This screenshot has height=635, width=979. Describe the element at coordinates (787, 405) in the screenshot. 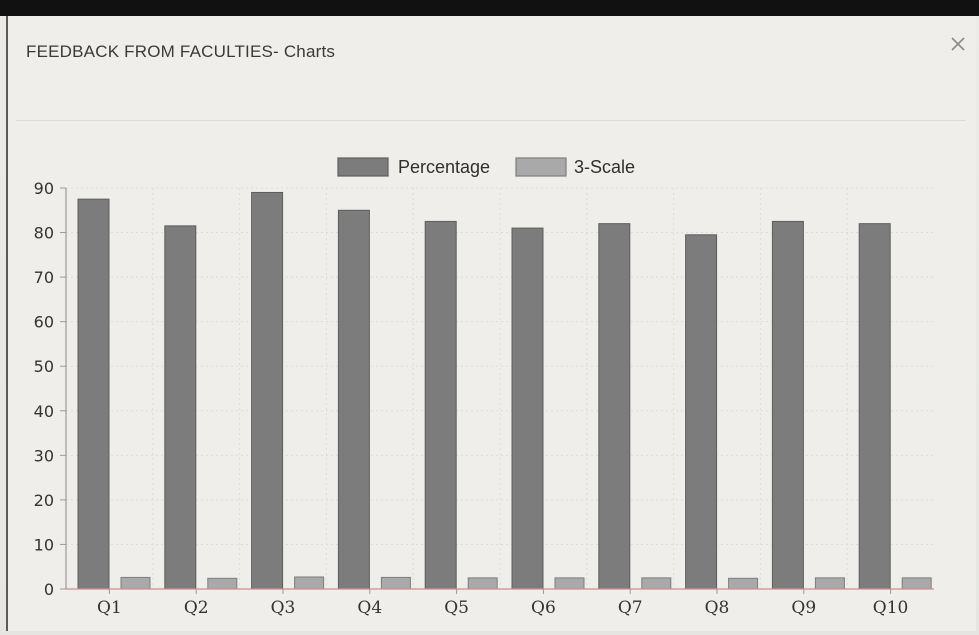

I see `bar-percentage-q9` at that location.